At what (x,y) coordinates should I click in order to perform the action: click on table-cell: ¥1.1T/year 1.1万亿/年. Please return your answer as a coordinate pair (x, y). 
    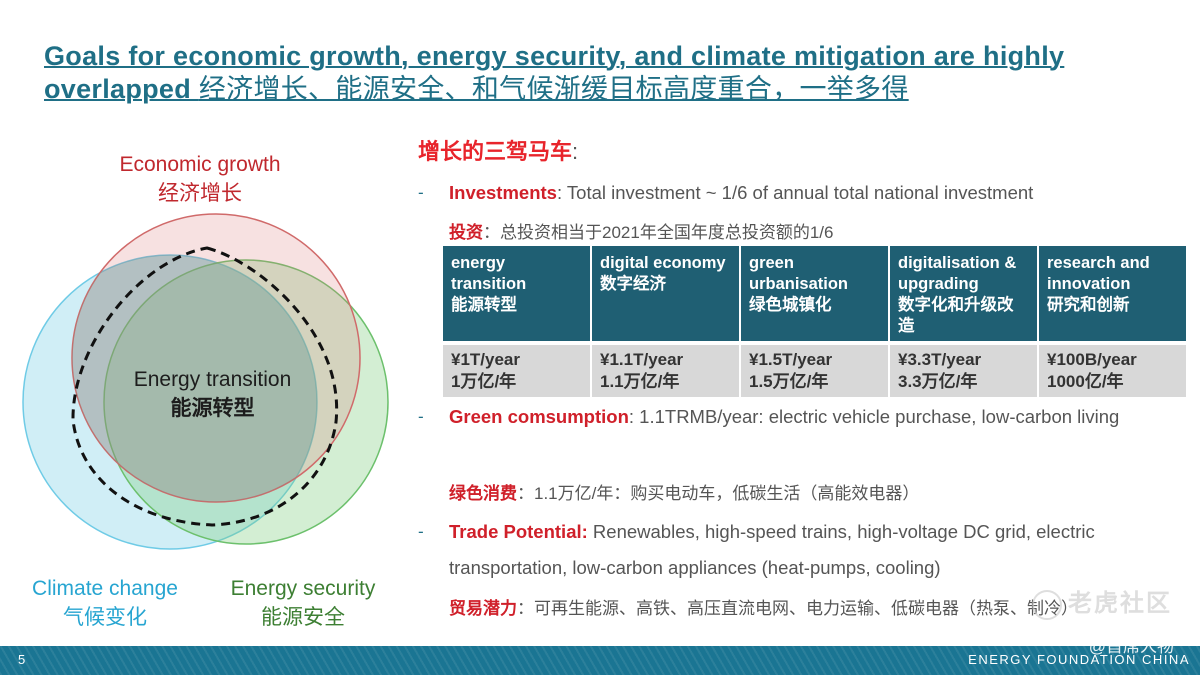
    Looking at the image, I should click on (665, 371).